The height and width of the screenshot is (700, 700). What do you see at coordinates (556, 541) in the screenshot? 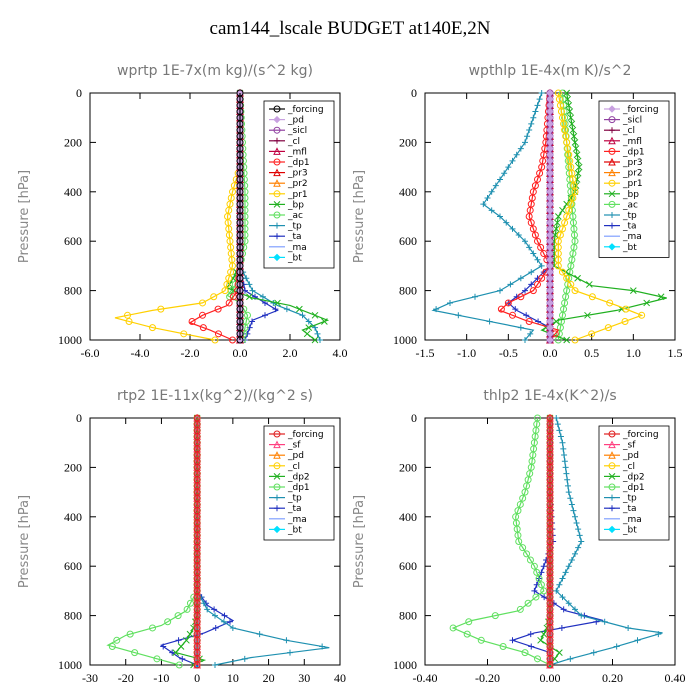
I see `series-ta` at bounding box center [556, 541].